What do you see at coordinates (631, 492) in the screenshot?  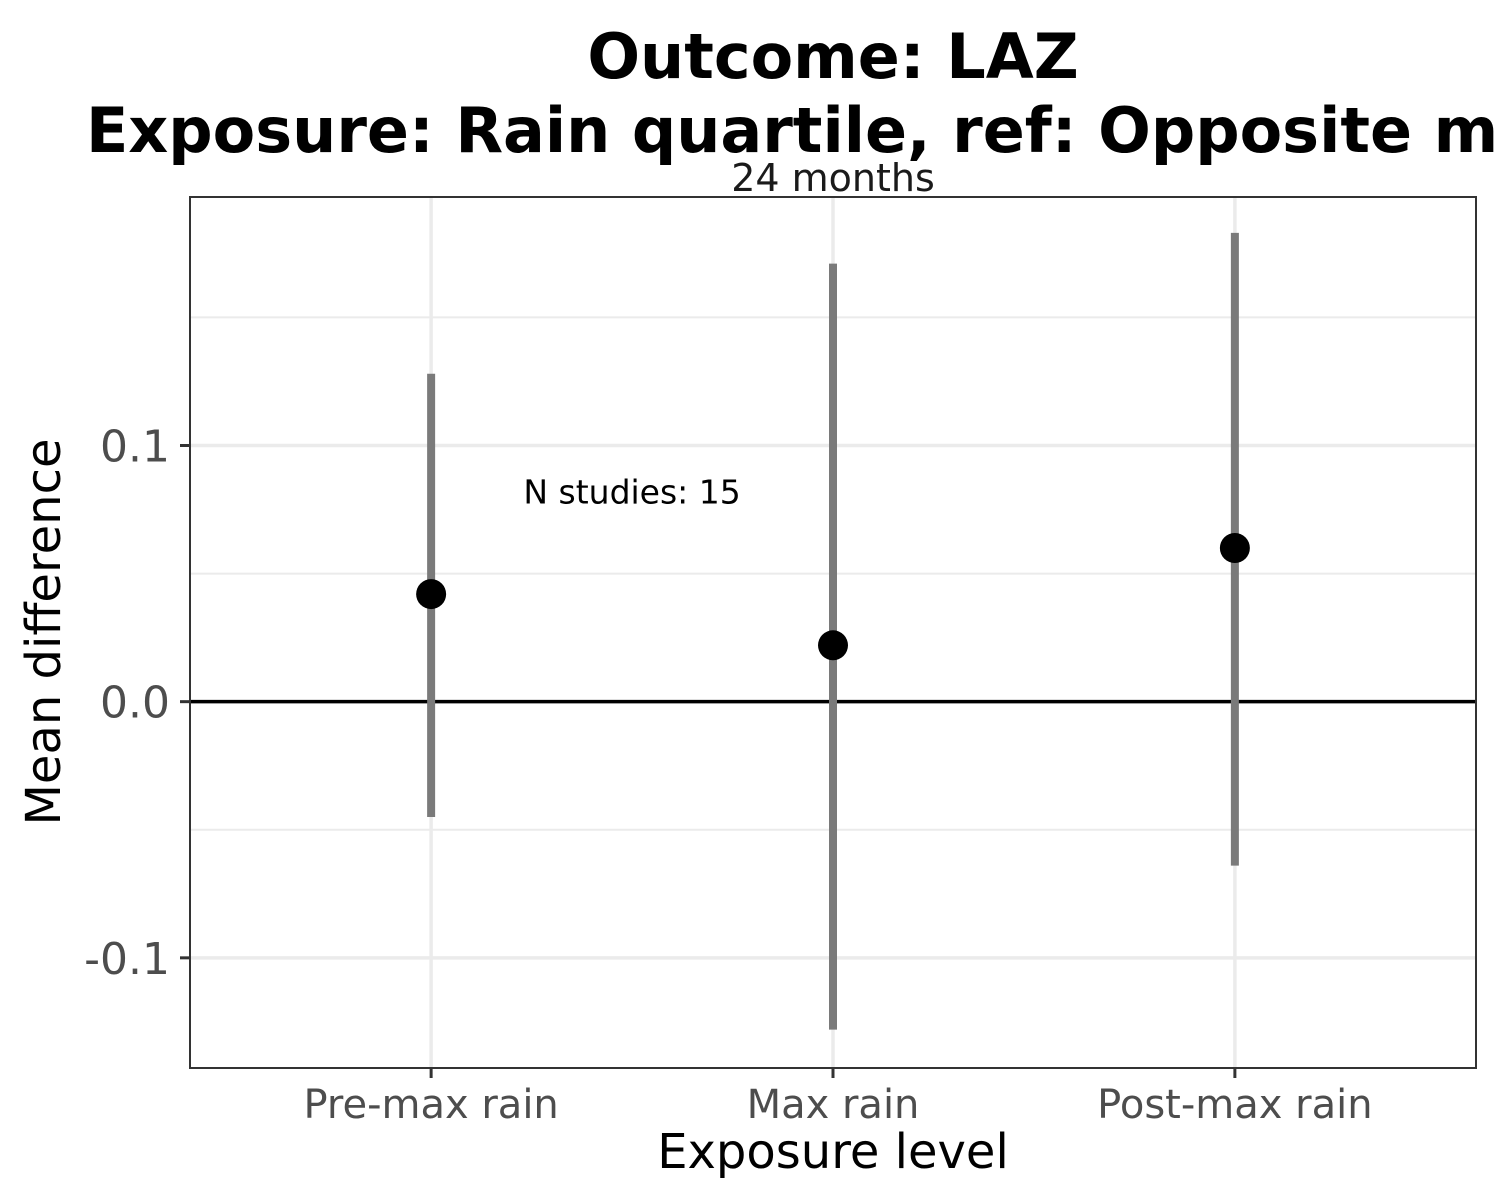 I see `annotation-n-studies: N studies: 15` at bounding box center [631, 492].